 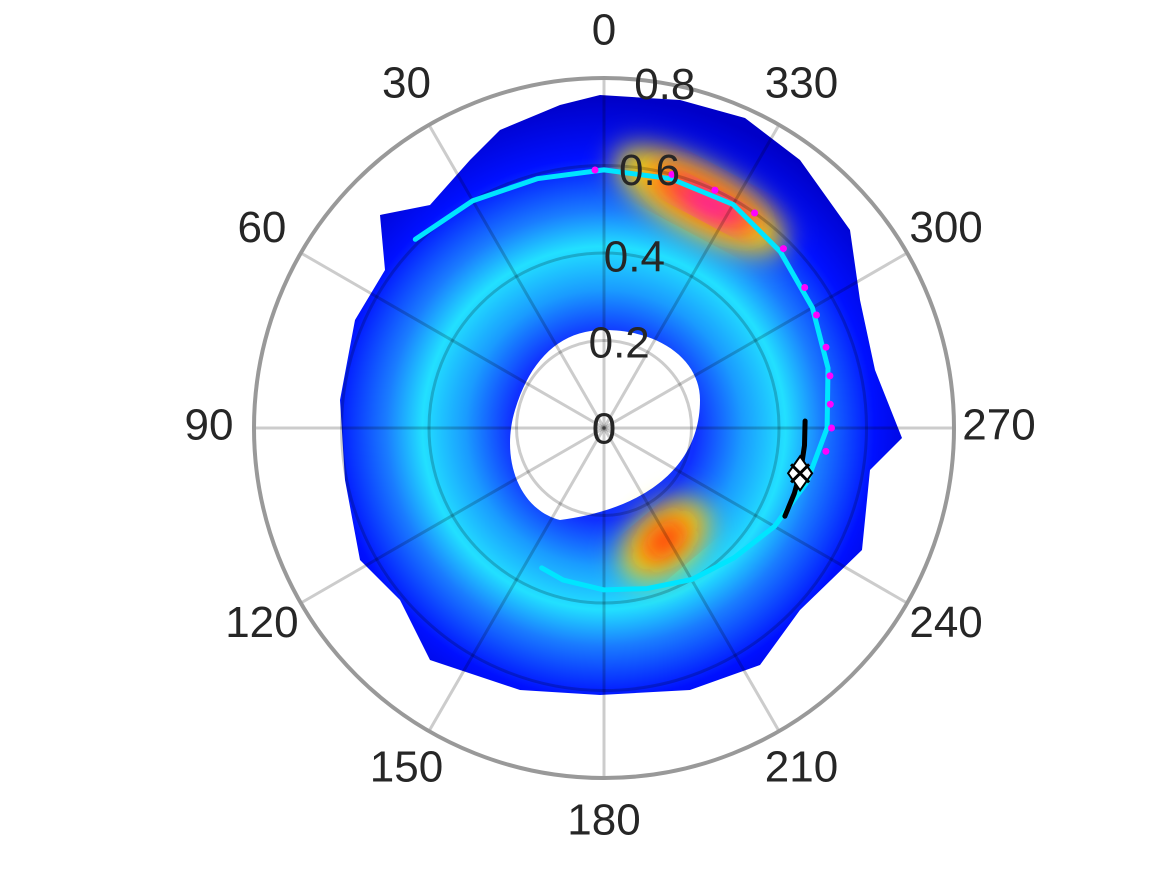 I want to click on r-tick-label: 0.2, so click(x=619, y=342).